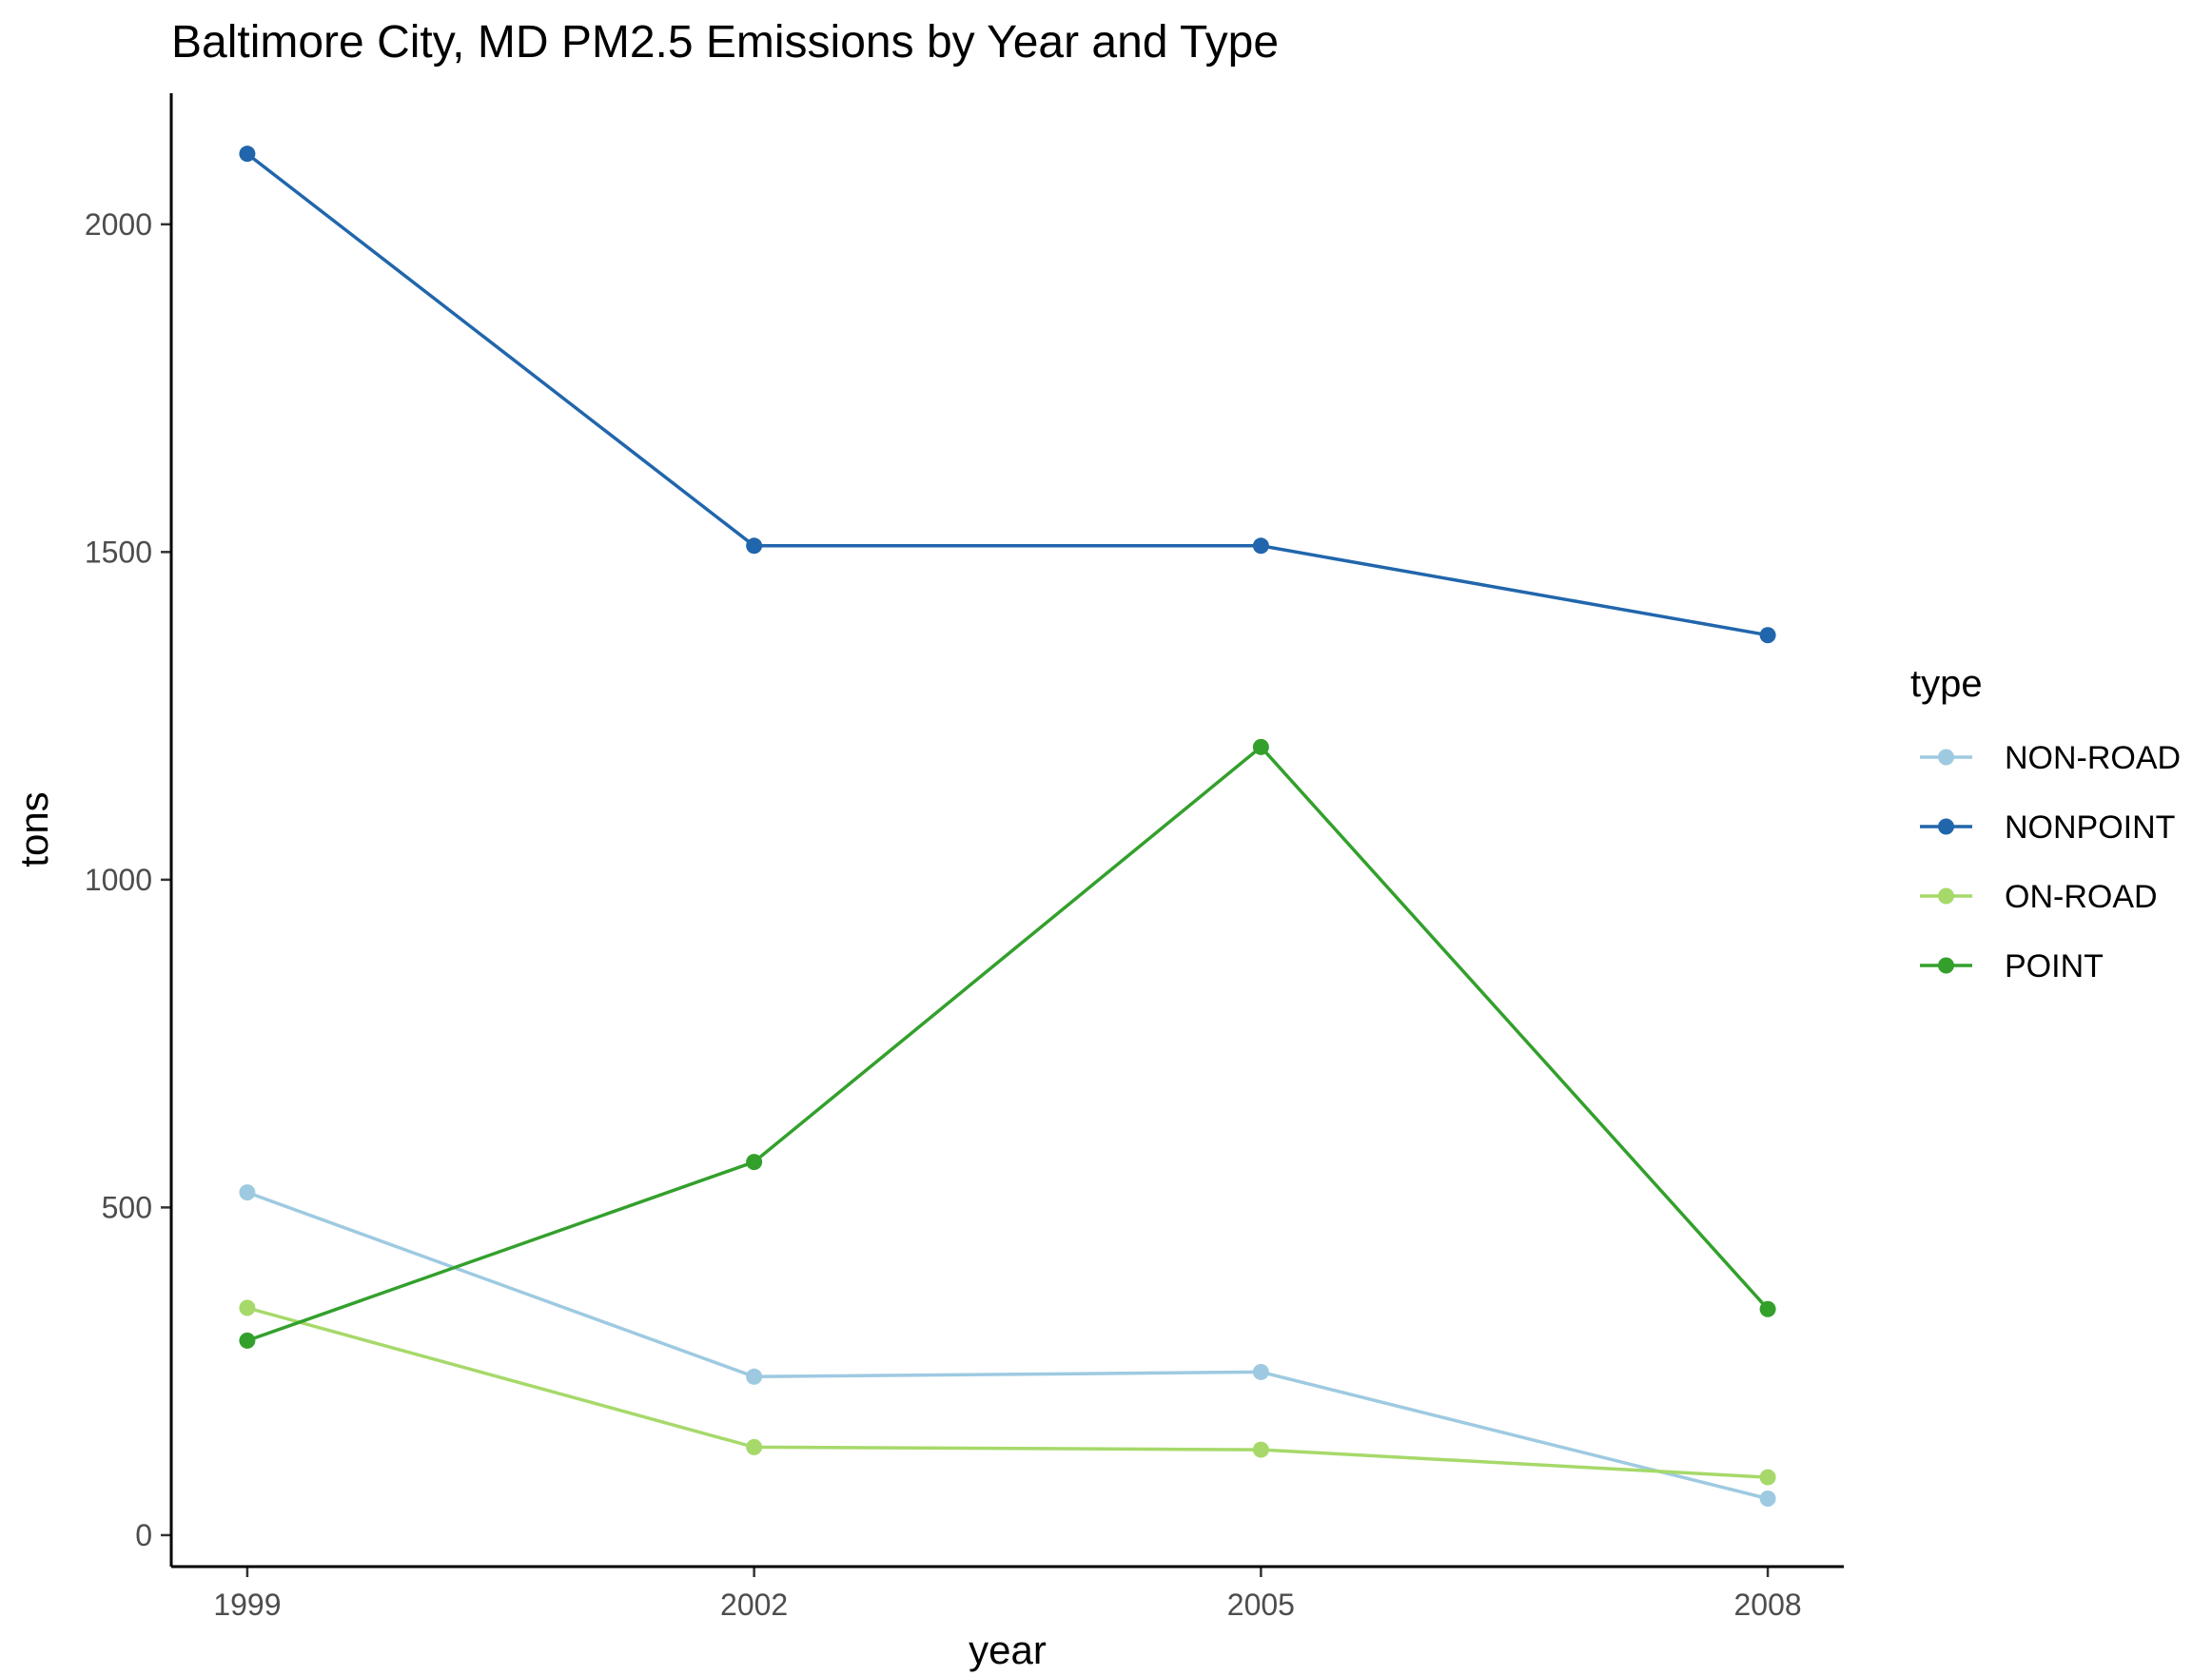 The width and height of the screenshot is (2212, 1676). What do you see at coordinates (118, 224) in the screenshot?
I see `y-tick-label: 2000` at bounding box center [118, 224].